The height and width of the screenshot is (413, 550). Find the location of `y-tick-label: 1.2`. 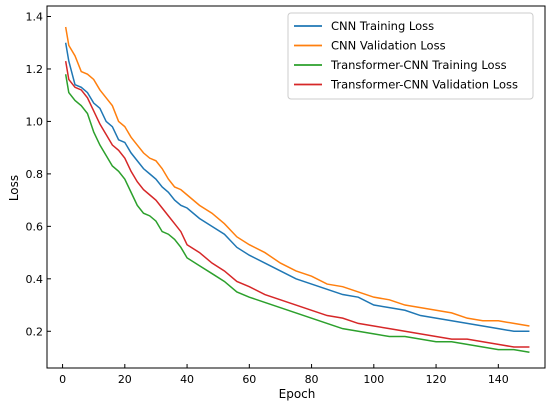

y-tick-label: 1.2 is located at coordinates (35, 69).